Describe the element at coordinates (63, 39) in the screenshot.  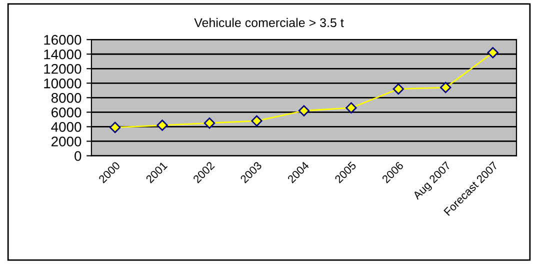
I see `y-tick-label: 16000` at that location.